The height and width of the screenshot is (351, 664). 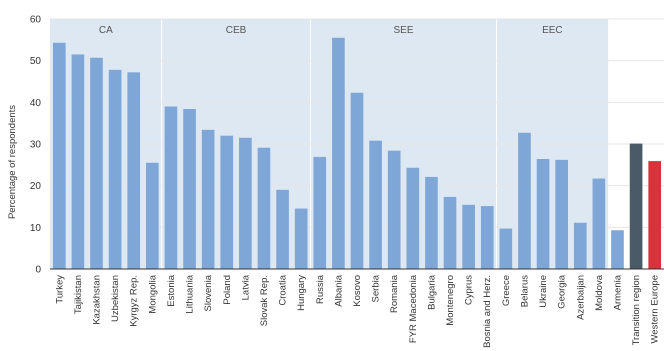 I want to click on x-tick-label: Russia, so click(x=320, y=289).